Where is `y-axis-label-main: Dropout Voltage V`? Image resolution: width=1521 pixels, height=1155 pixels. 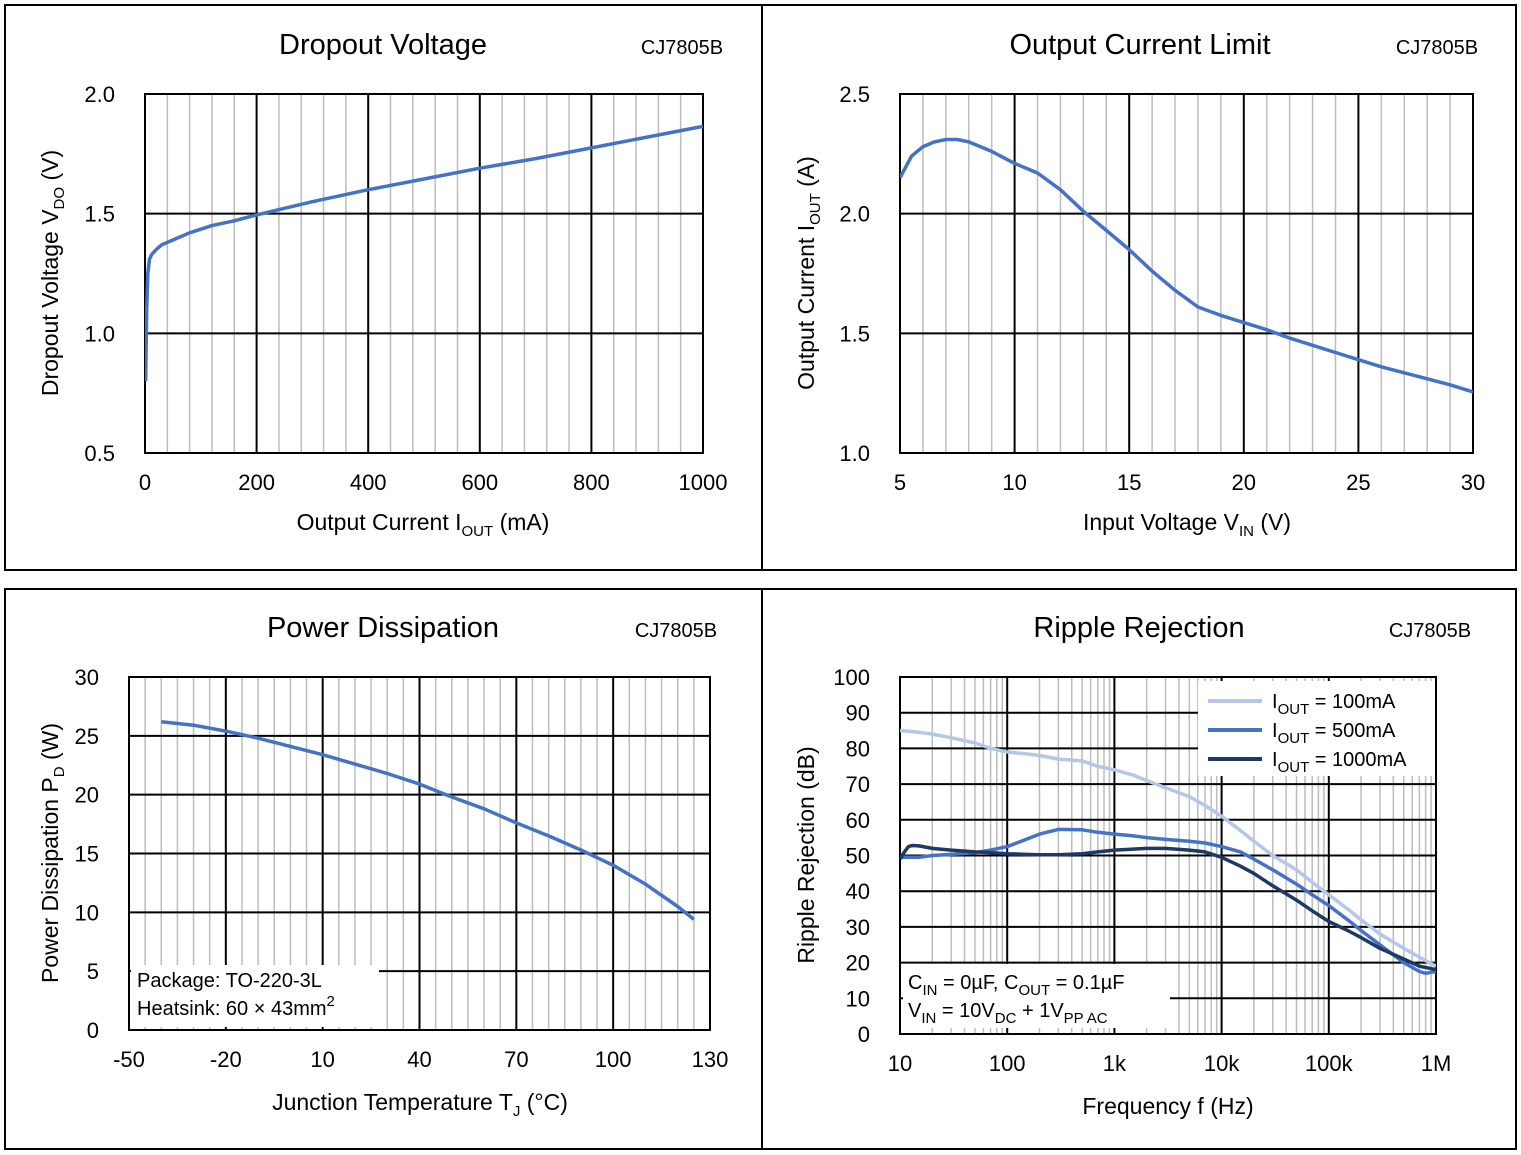 y-axis-label-main: Dropout Voltage V is located at coordinates (50, 302).